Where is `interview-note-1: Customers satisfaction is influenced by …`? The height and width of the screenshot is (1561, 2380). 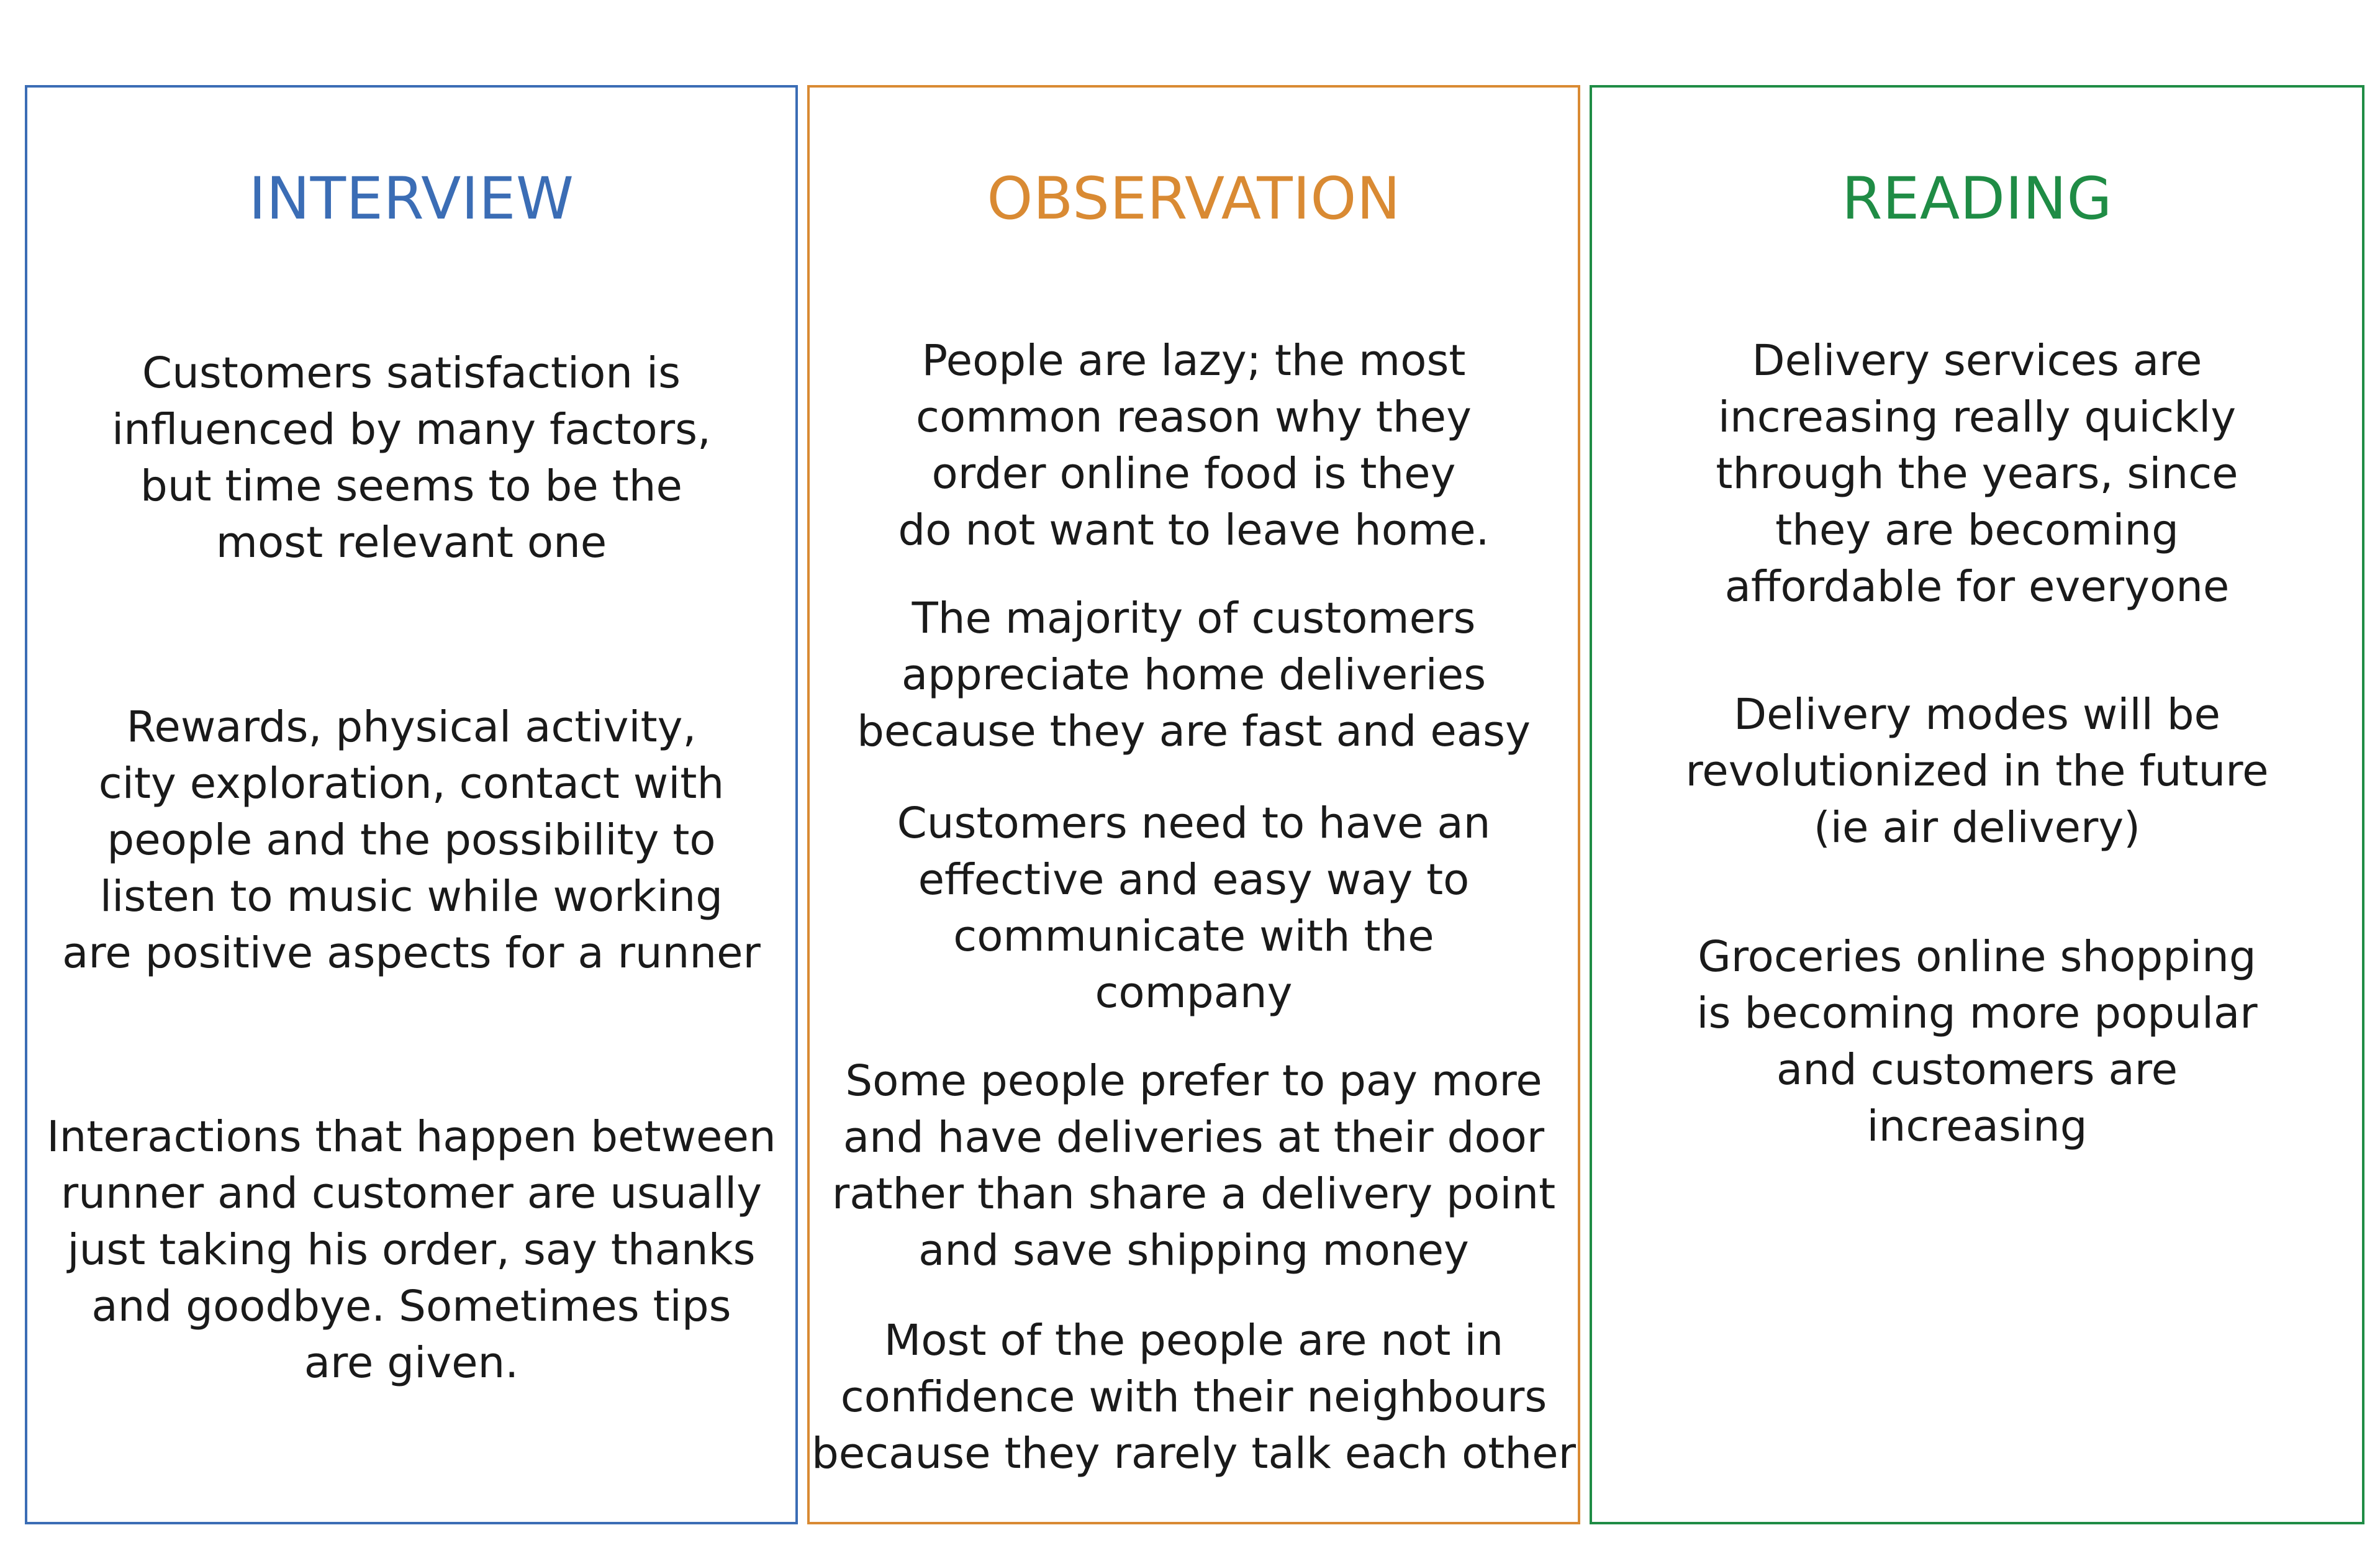 interview-note-1: Customers satisfaction is influenced by … is located at coordinates (411, 458).